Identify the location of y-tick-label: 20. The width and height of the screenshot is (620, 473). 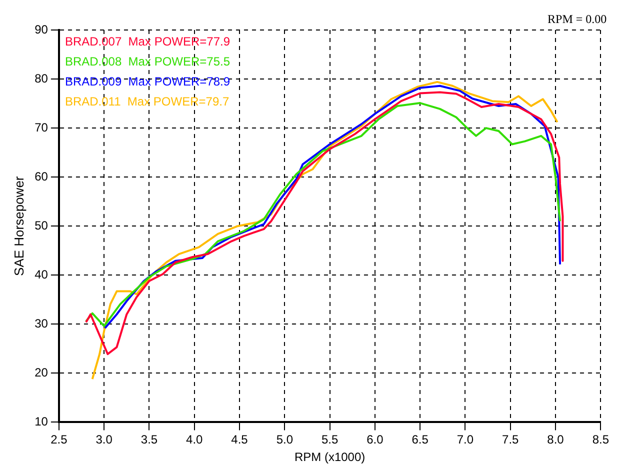
(41, 372).